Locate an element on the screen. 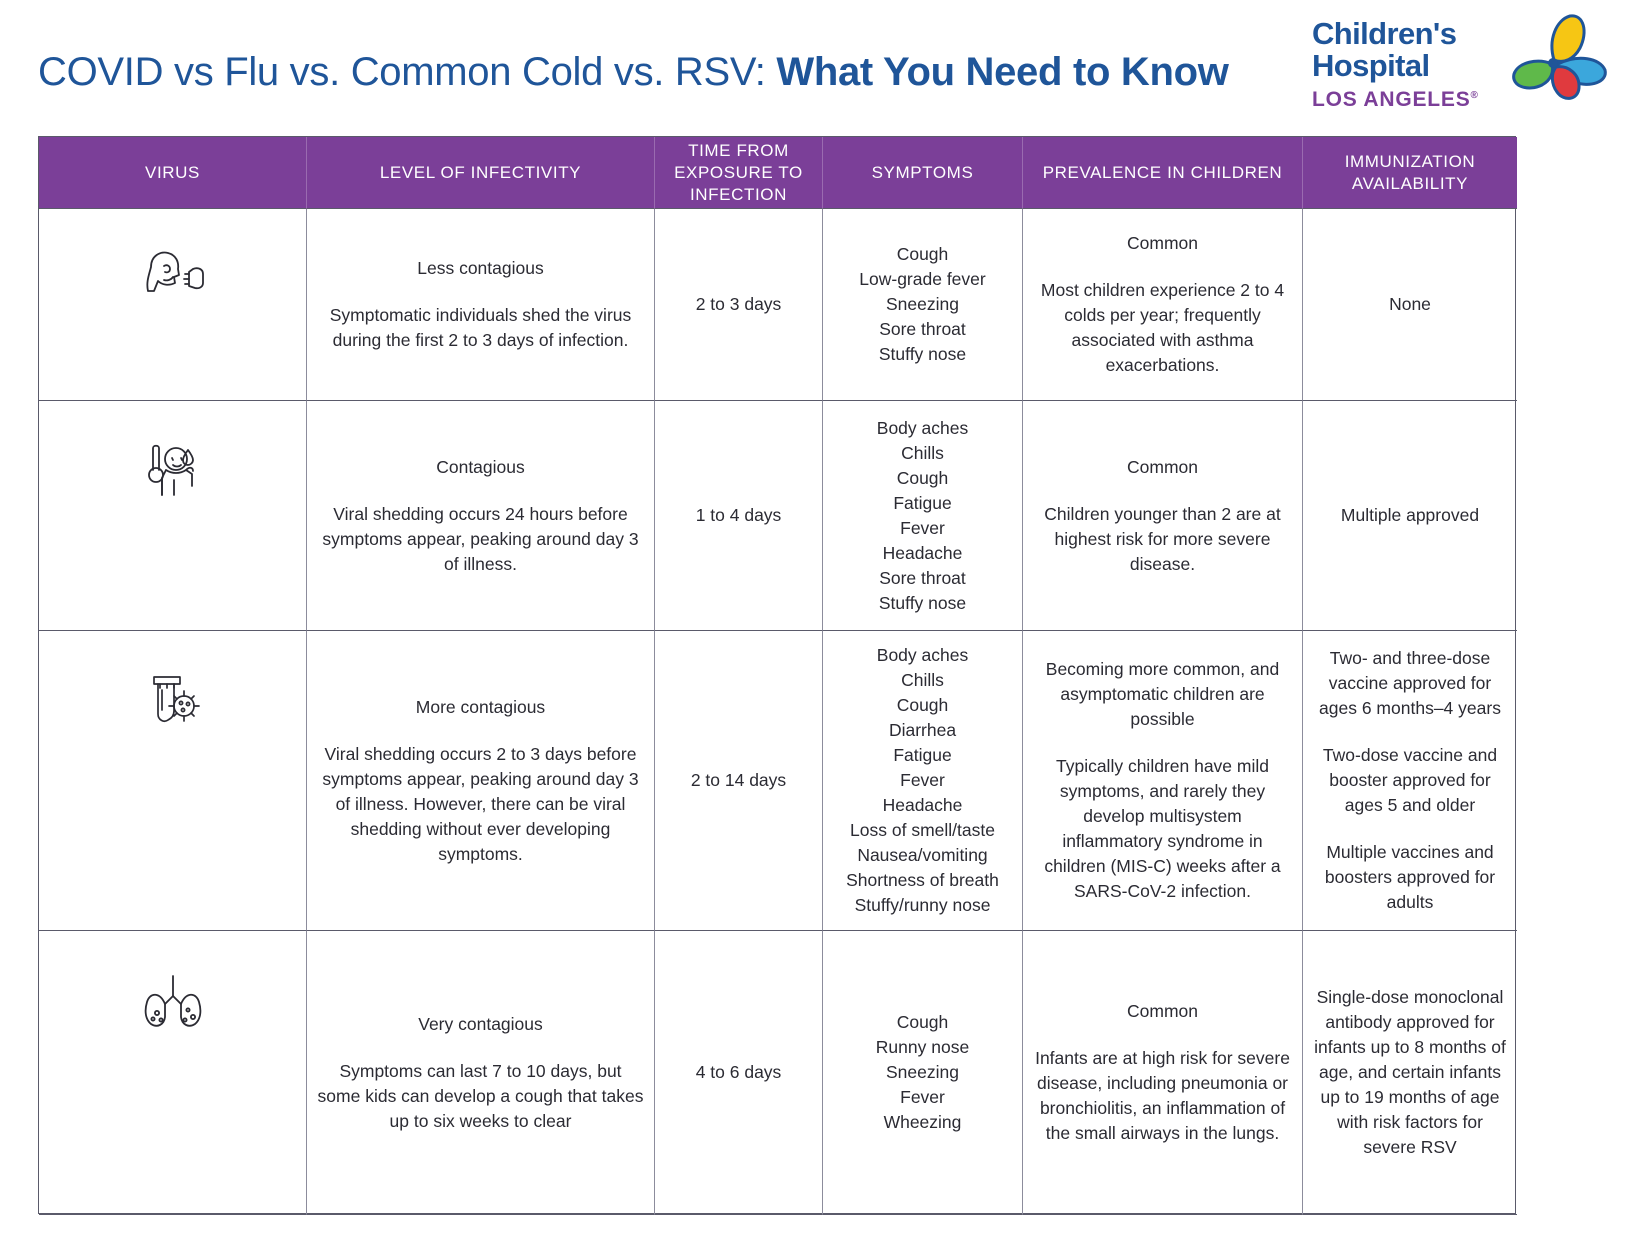 The height and width of the screenshot is (1240, 1644). symptom-item: Loss of smell/taste is located at coordinates (922, 830).